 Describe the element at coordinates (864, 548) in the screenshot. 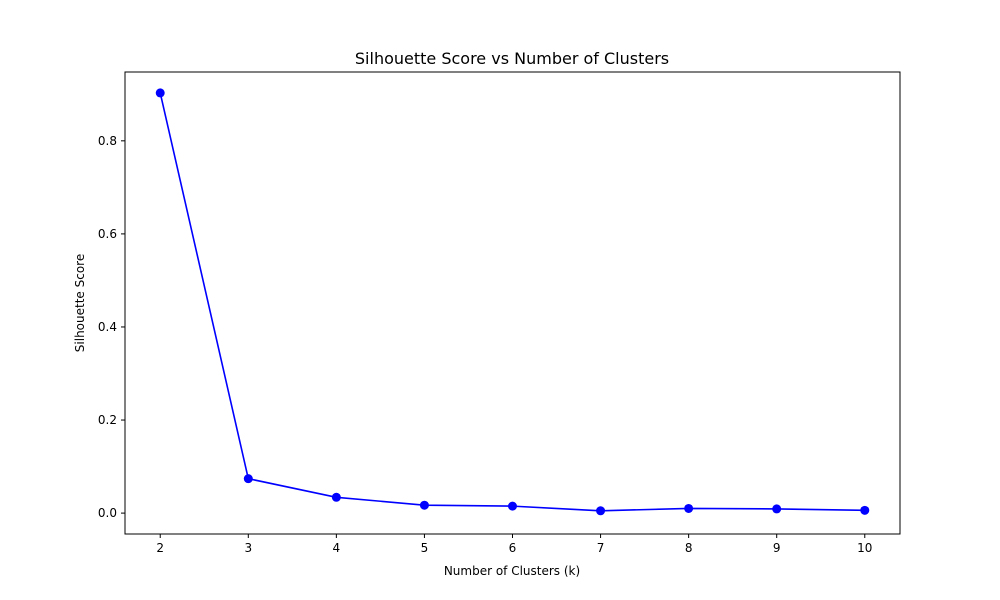

I see `x-tick-label: 10` at that location.